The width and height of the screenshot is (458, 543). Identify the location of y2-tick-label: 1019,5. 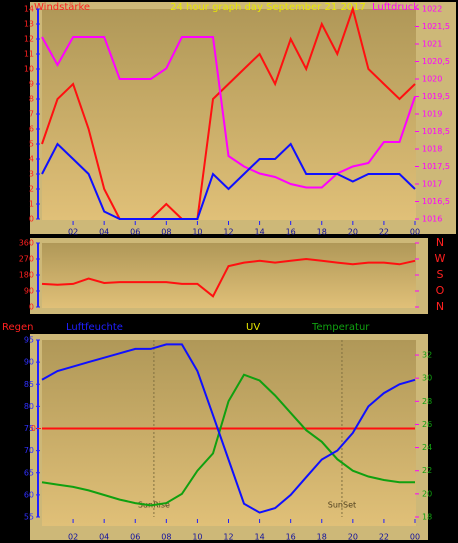
(436, 96).